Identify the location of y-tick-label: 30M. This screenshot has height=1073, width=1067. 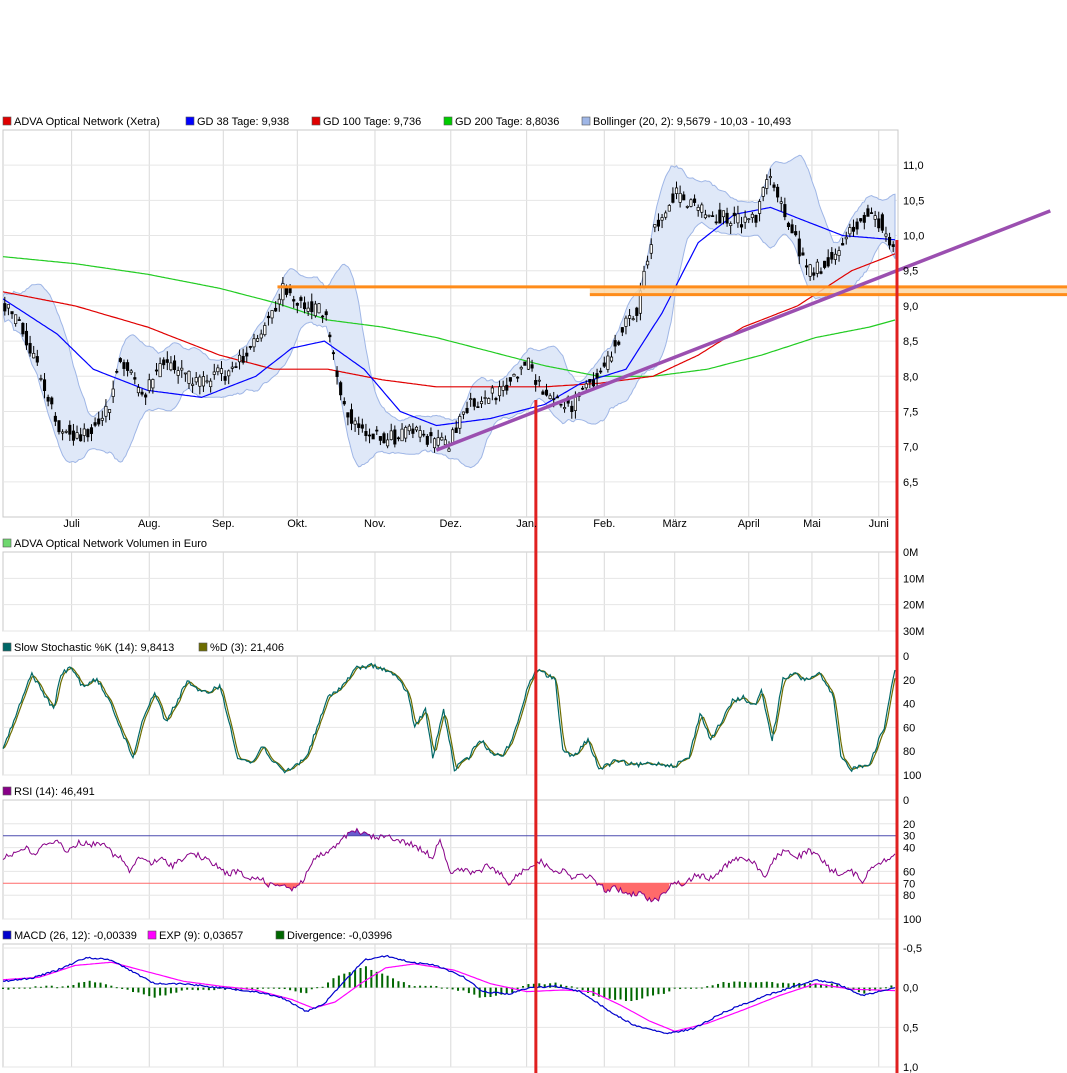
(913, 632).